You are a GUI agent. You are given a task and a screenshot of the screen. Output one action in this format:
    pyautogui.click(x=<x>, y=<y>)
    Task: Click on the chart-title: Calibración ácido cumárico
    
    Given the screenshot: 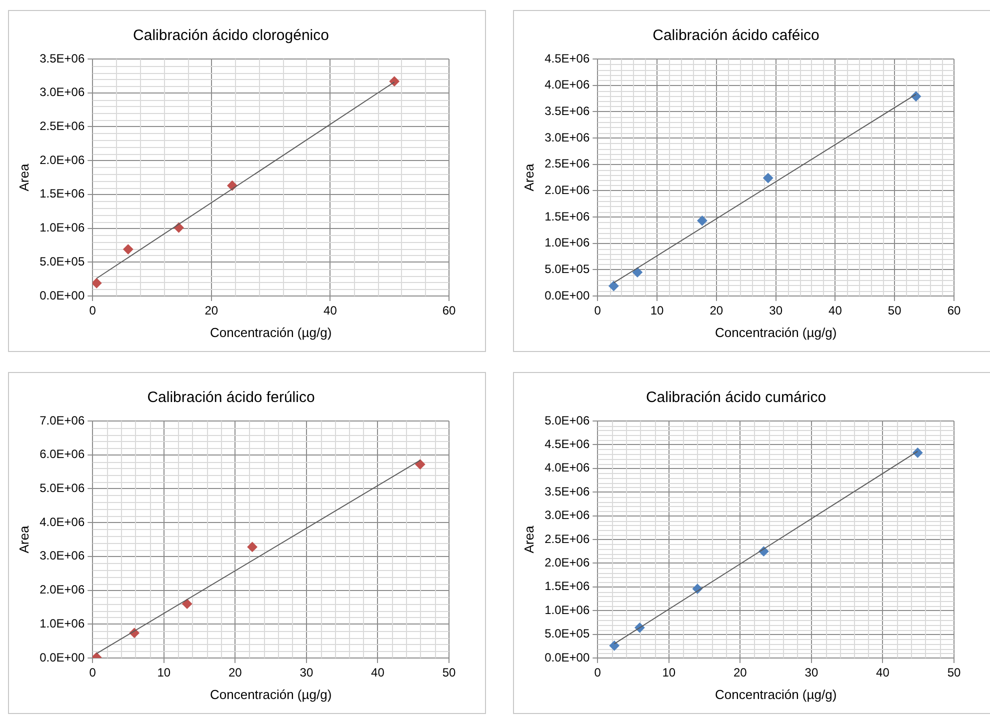 What is the action you would take?
    pyautogui.click(x=736, y=397)
    